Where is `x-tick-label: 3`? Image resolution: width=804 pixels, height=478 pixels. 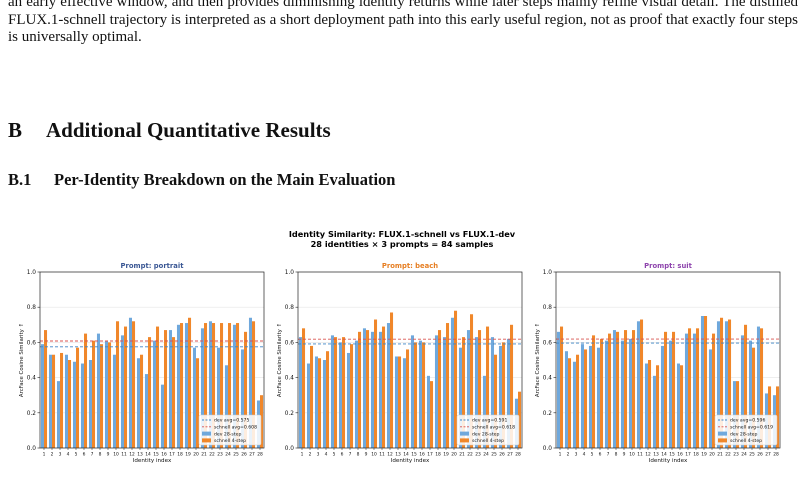 x-tick-label: 3 is located at coordinates (576, 455).